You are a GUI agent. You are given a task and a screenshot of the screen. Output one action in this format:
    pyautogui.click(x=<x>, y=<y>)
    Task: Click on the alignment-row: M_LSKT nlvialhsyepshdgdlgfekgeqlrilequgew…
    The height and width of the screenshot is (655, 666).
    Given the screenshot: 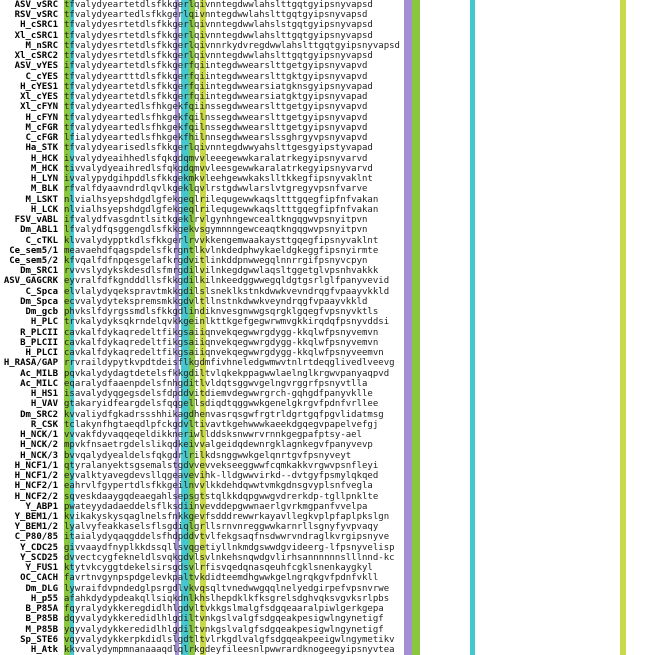 What is the action you would take?
    pyautogui.click(x=333, y=199)
    